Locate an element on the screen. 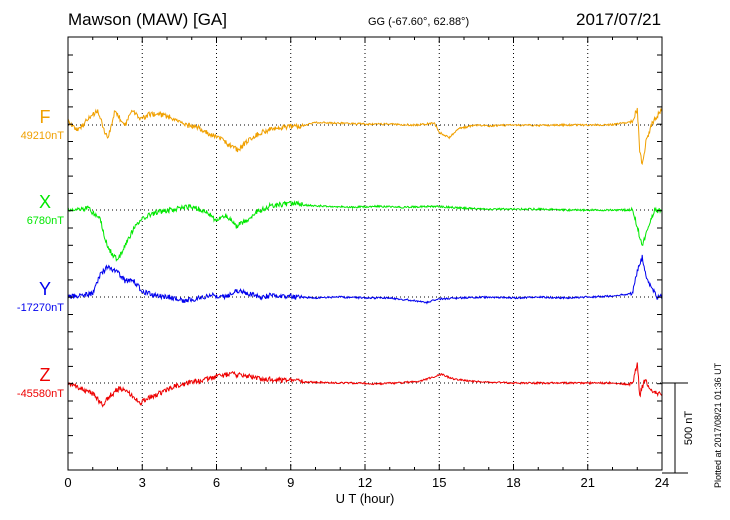 This screenshot has width=730, height=520. component-label-z: Z is located at coordinates (45, 375).